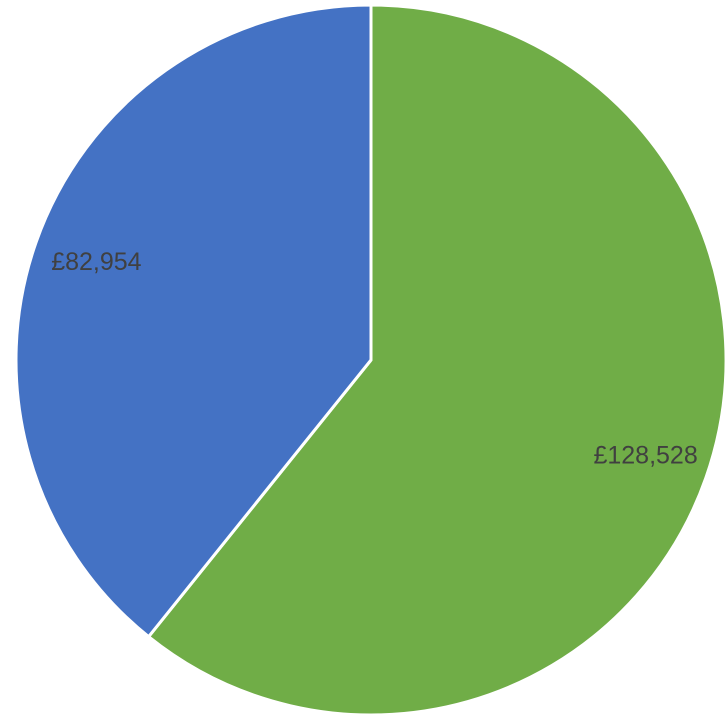 This screenshot has width=726, height=715. Describe the element at coordinates (96, 262) in the screenshot. I see `data-label-2: £82,954` at that location.